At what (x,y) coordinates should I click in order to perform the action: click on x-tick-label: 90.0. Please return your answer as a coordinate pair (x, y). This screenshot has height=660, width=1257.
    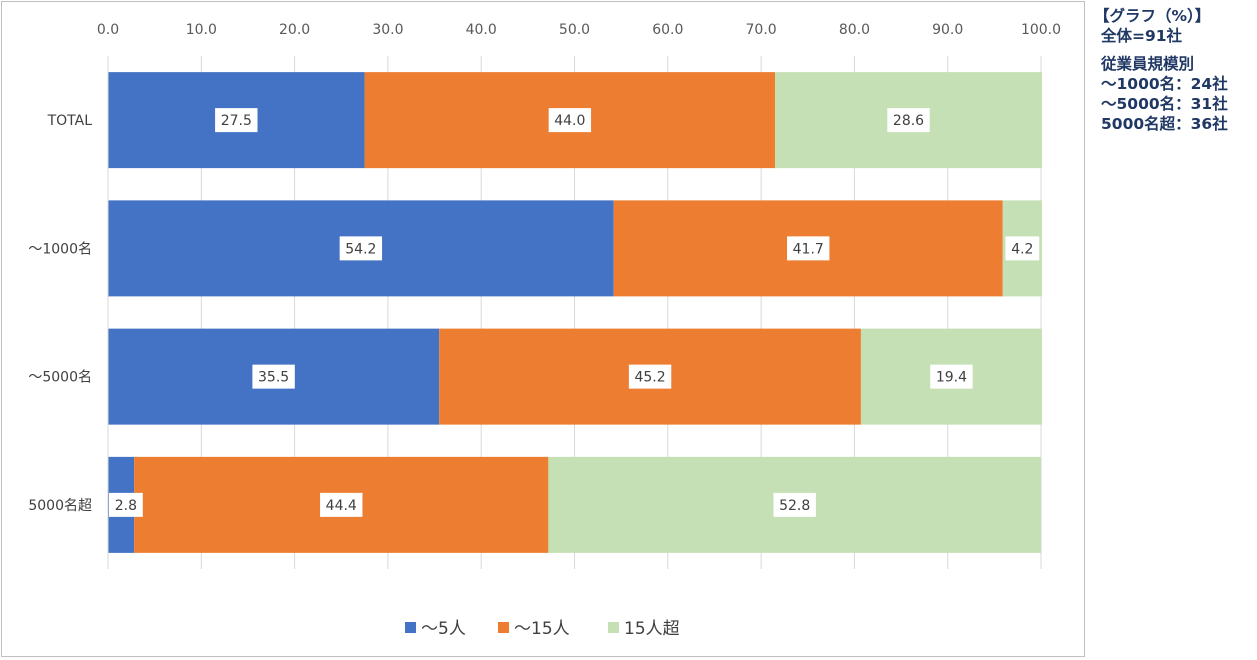
    Looking at the image, I should click on (947, 30).